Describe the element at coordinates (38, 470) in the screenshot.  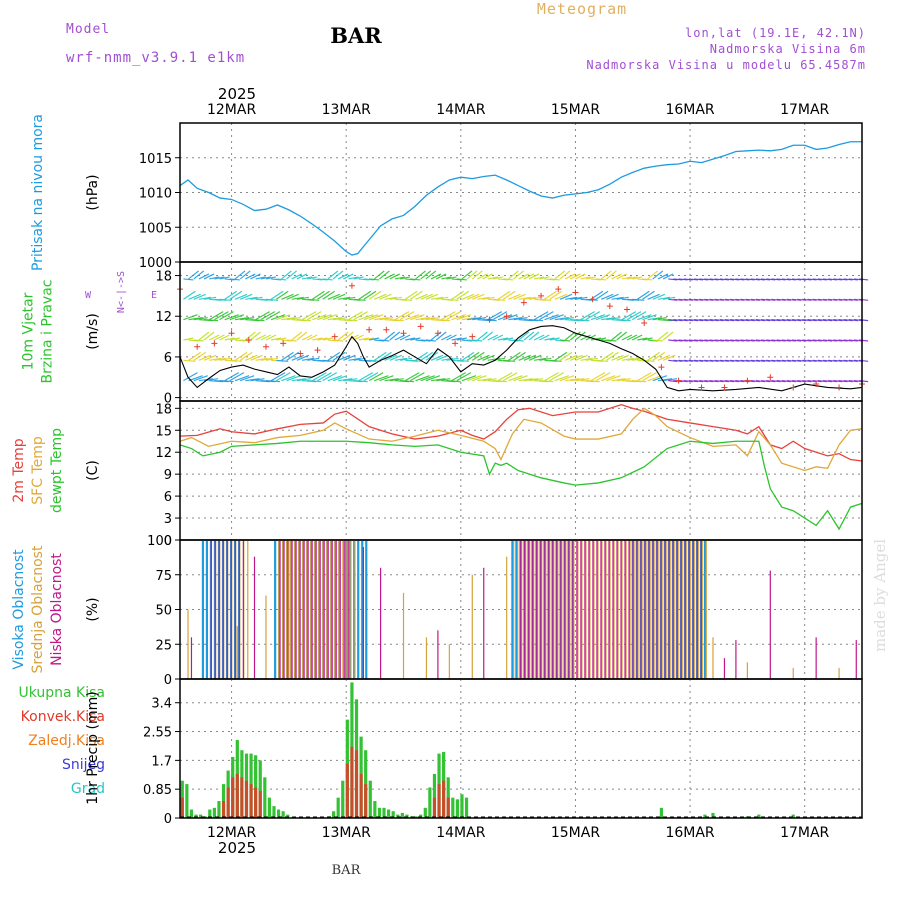
I see `panel-label: SFC Temp` at that location.